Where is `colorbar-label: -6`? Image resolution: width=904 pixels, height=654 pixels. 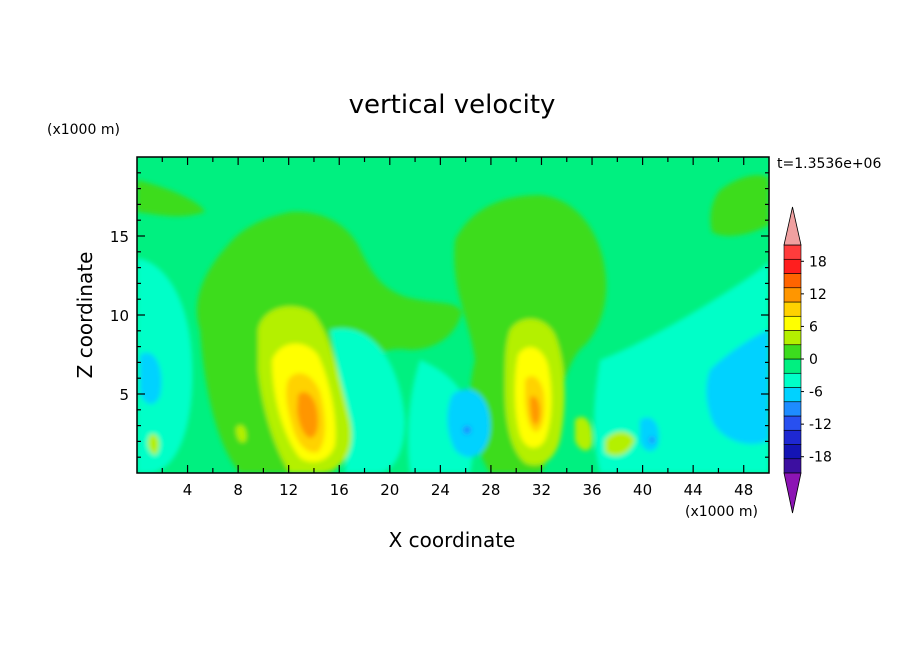 colorbar-label: -6 is located at coordinates (816, 393).